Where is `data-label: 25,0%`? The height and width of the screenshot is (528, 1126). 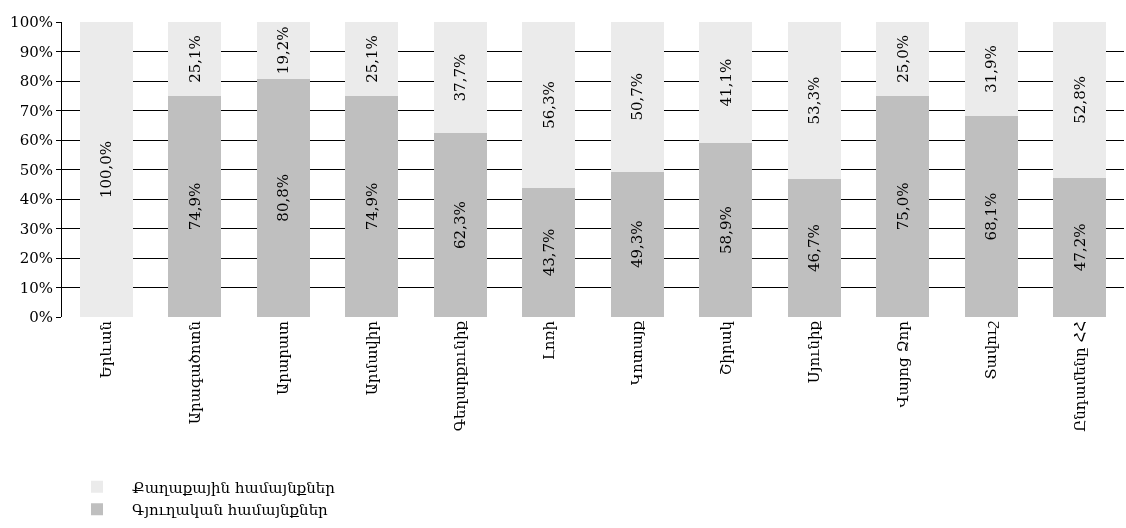 data-label: 25,0% is located at coordinates (902, 59).